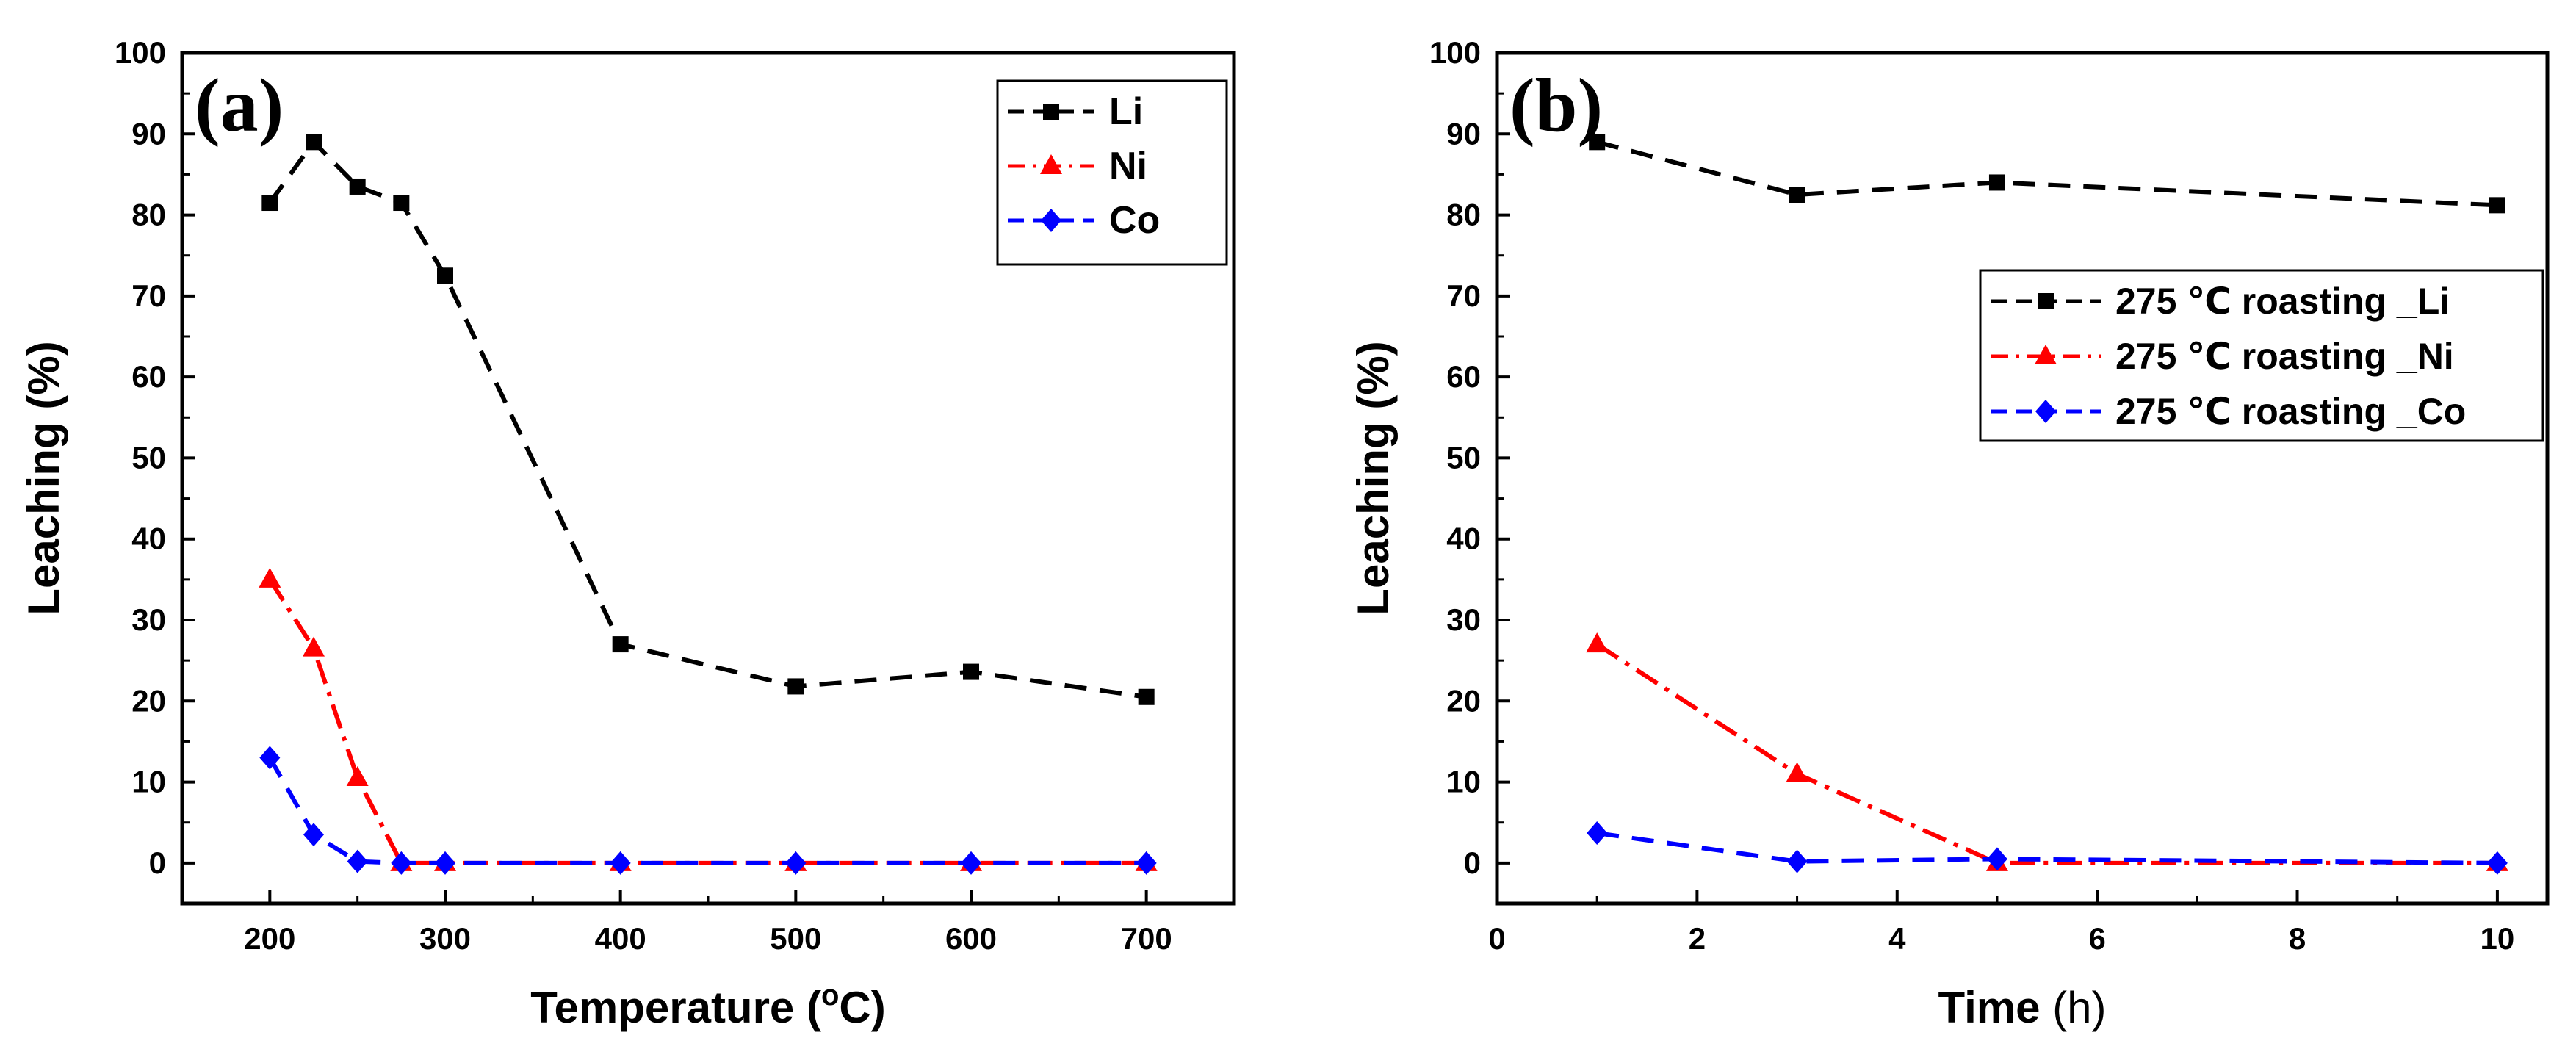 The width and height of the screenshot is (2576, 1049). What do you see at coordinates (675, 1008) in the screenshot?
I see `panel-a-xlabel-main: Temperature (` at bounding box center [675, 1008].